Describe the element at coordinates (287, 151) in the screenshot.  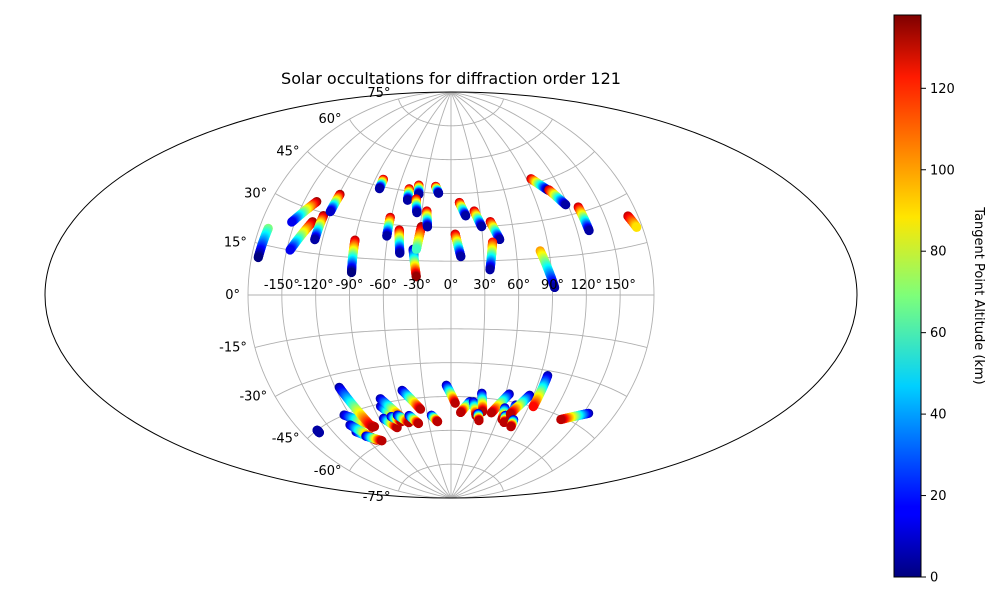
I see `latitude-tick-label: 45°` at that location.